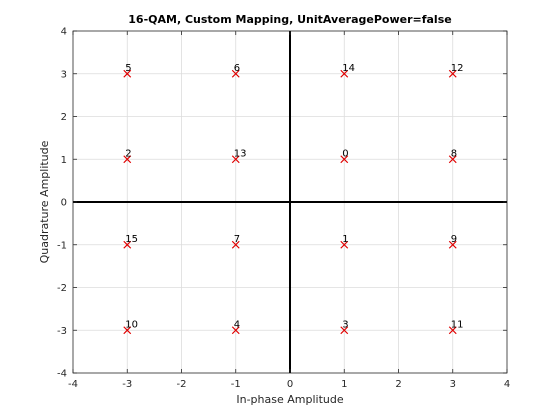  Describe the element at coordinates (289, 399) in the screenshot. I see `x-axis-label: In-phase Amplitude` at that location.